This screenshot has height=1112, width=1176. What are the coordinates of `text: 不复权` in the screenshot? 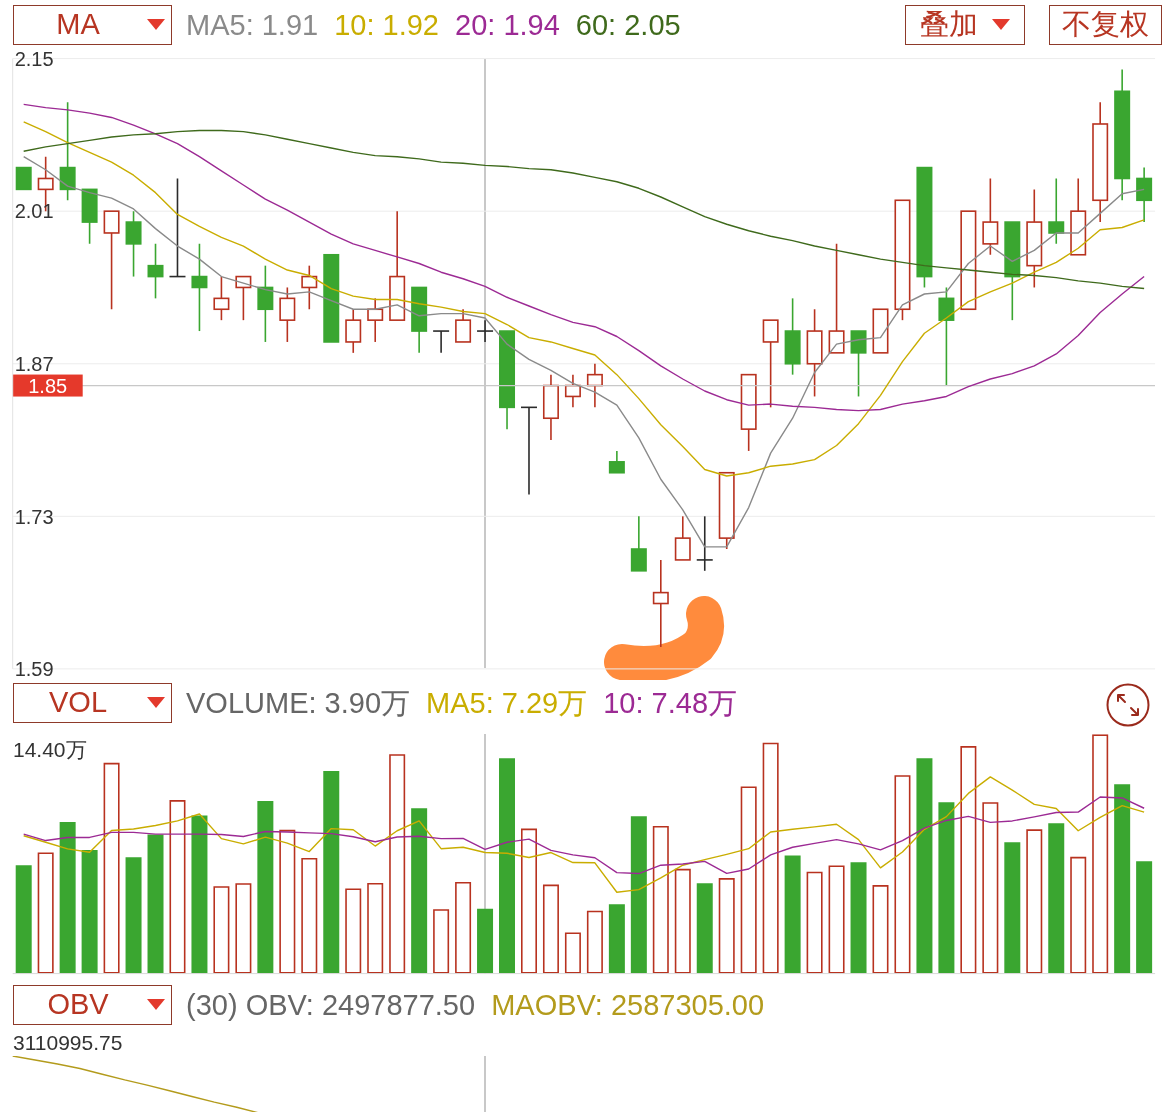 It's located at (1105, 25).